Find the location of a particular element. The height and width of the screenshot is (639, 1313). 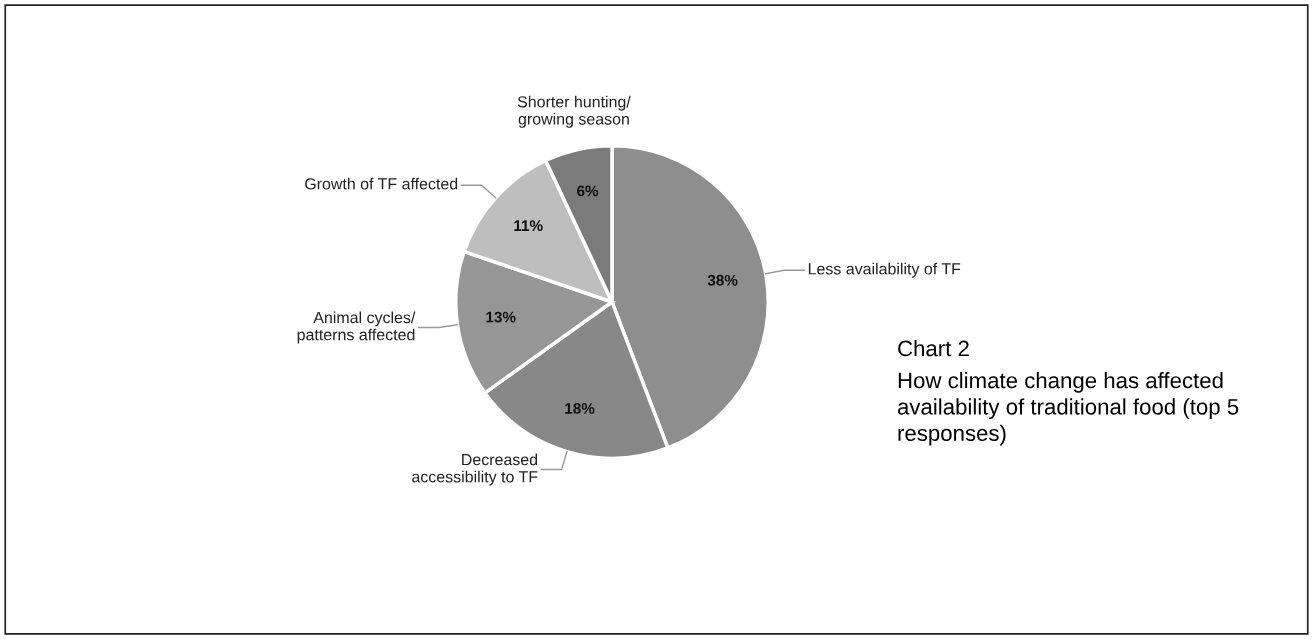

data-label: 13% is located at coordinates (501, 317).